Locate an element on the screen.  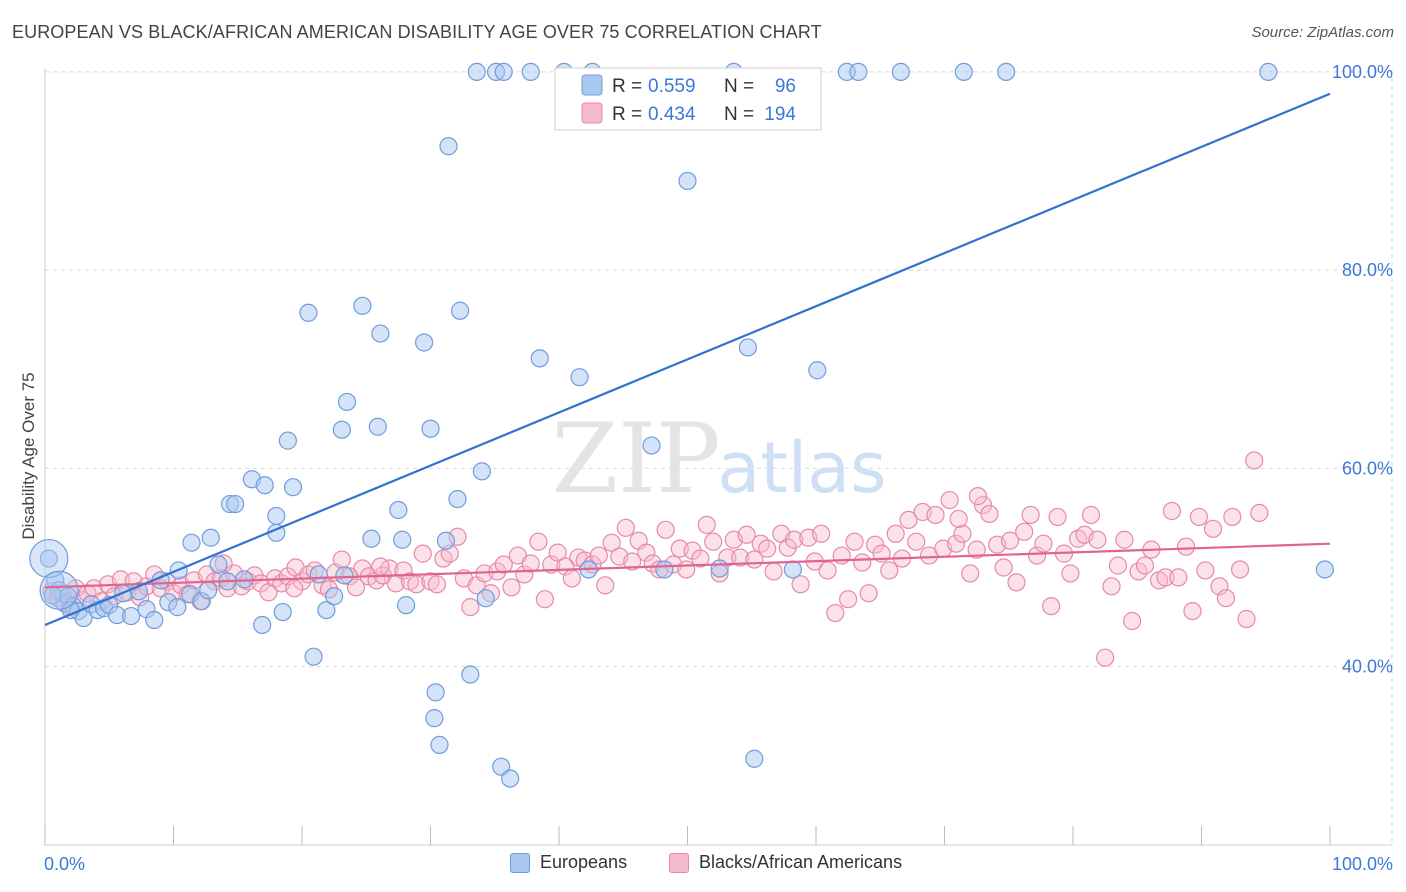
data-point-europeans-large is located at coordinates (49, 558).